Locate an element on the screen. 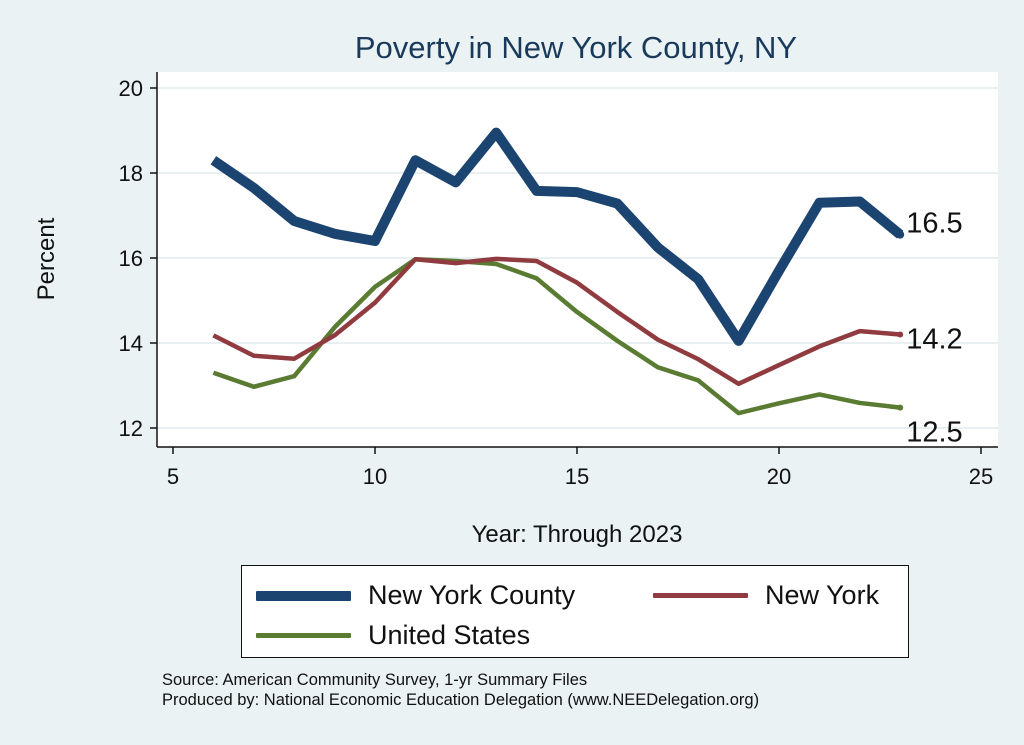 Image resolution: width=1024 pixels, height=745 pixels. legend-label: New York County is located at coordinates (472, 595).